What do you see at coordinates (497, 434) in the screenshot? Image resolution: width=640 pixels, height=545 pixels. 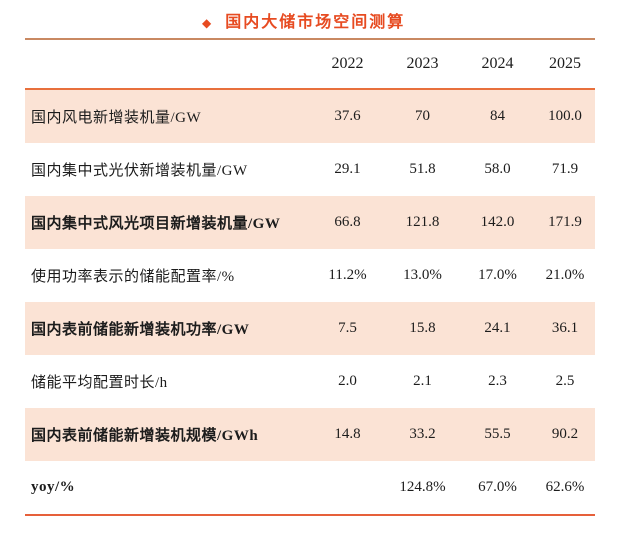 I see `cell-value: 55.5` at bounding box center [497, 434].